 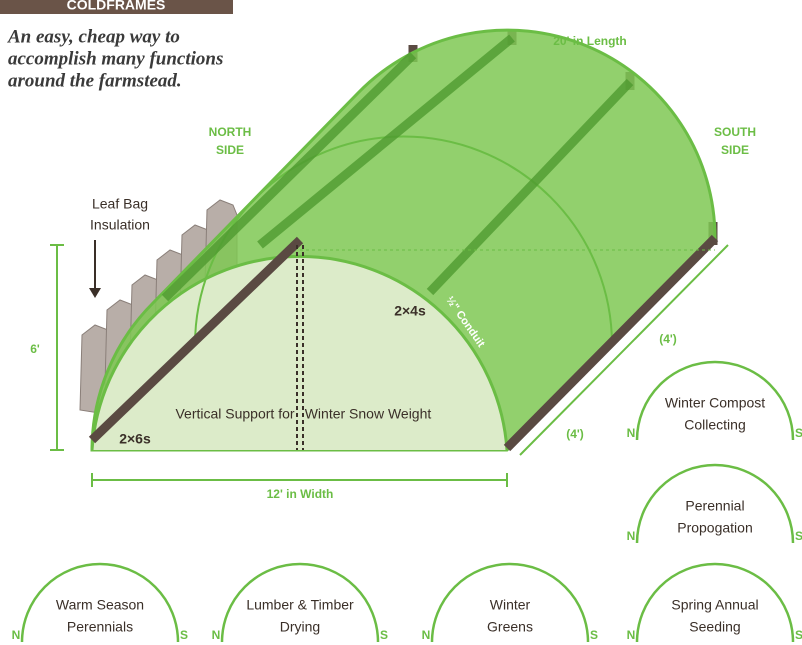 What do you see at coordinates (735, 150) in the screenshot?
I see `south-label: SIDE` at bounding box center [735, 150].